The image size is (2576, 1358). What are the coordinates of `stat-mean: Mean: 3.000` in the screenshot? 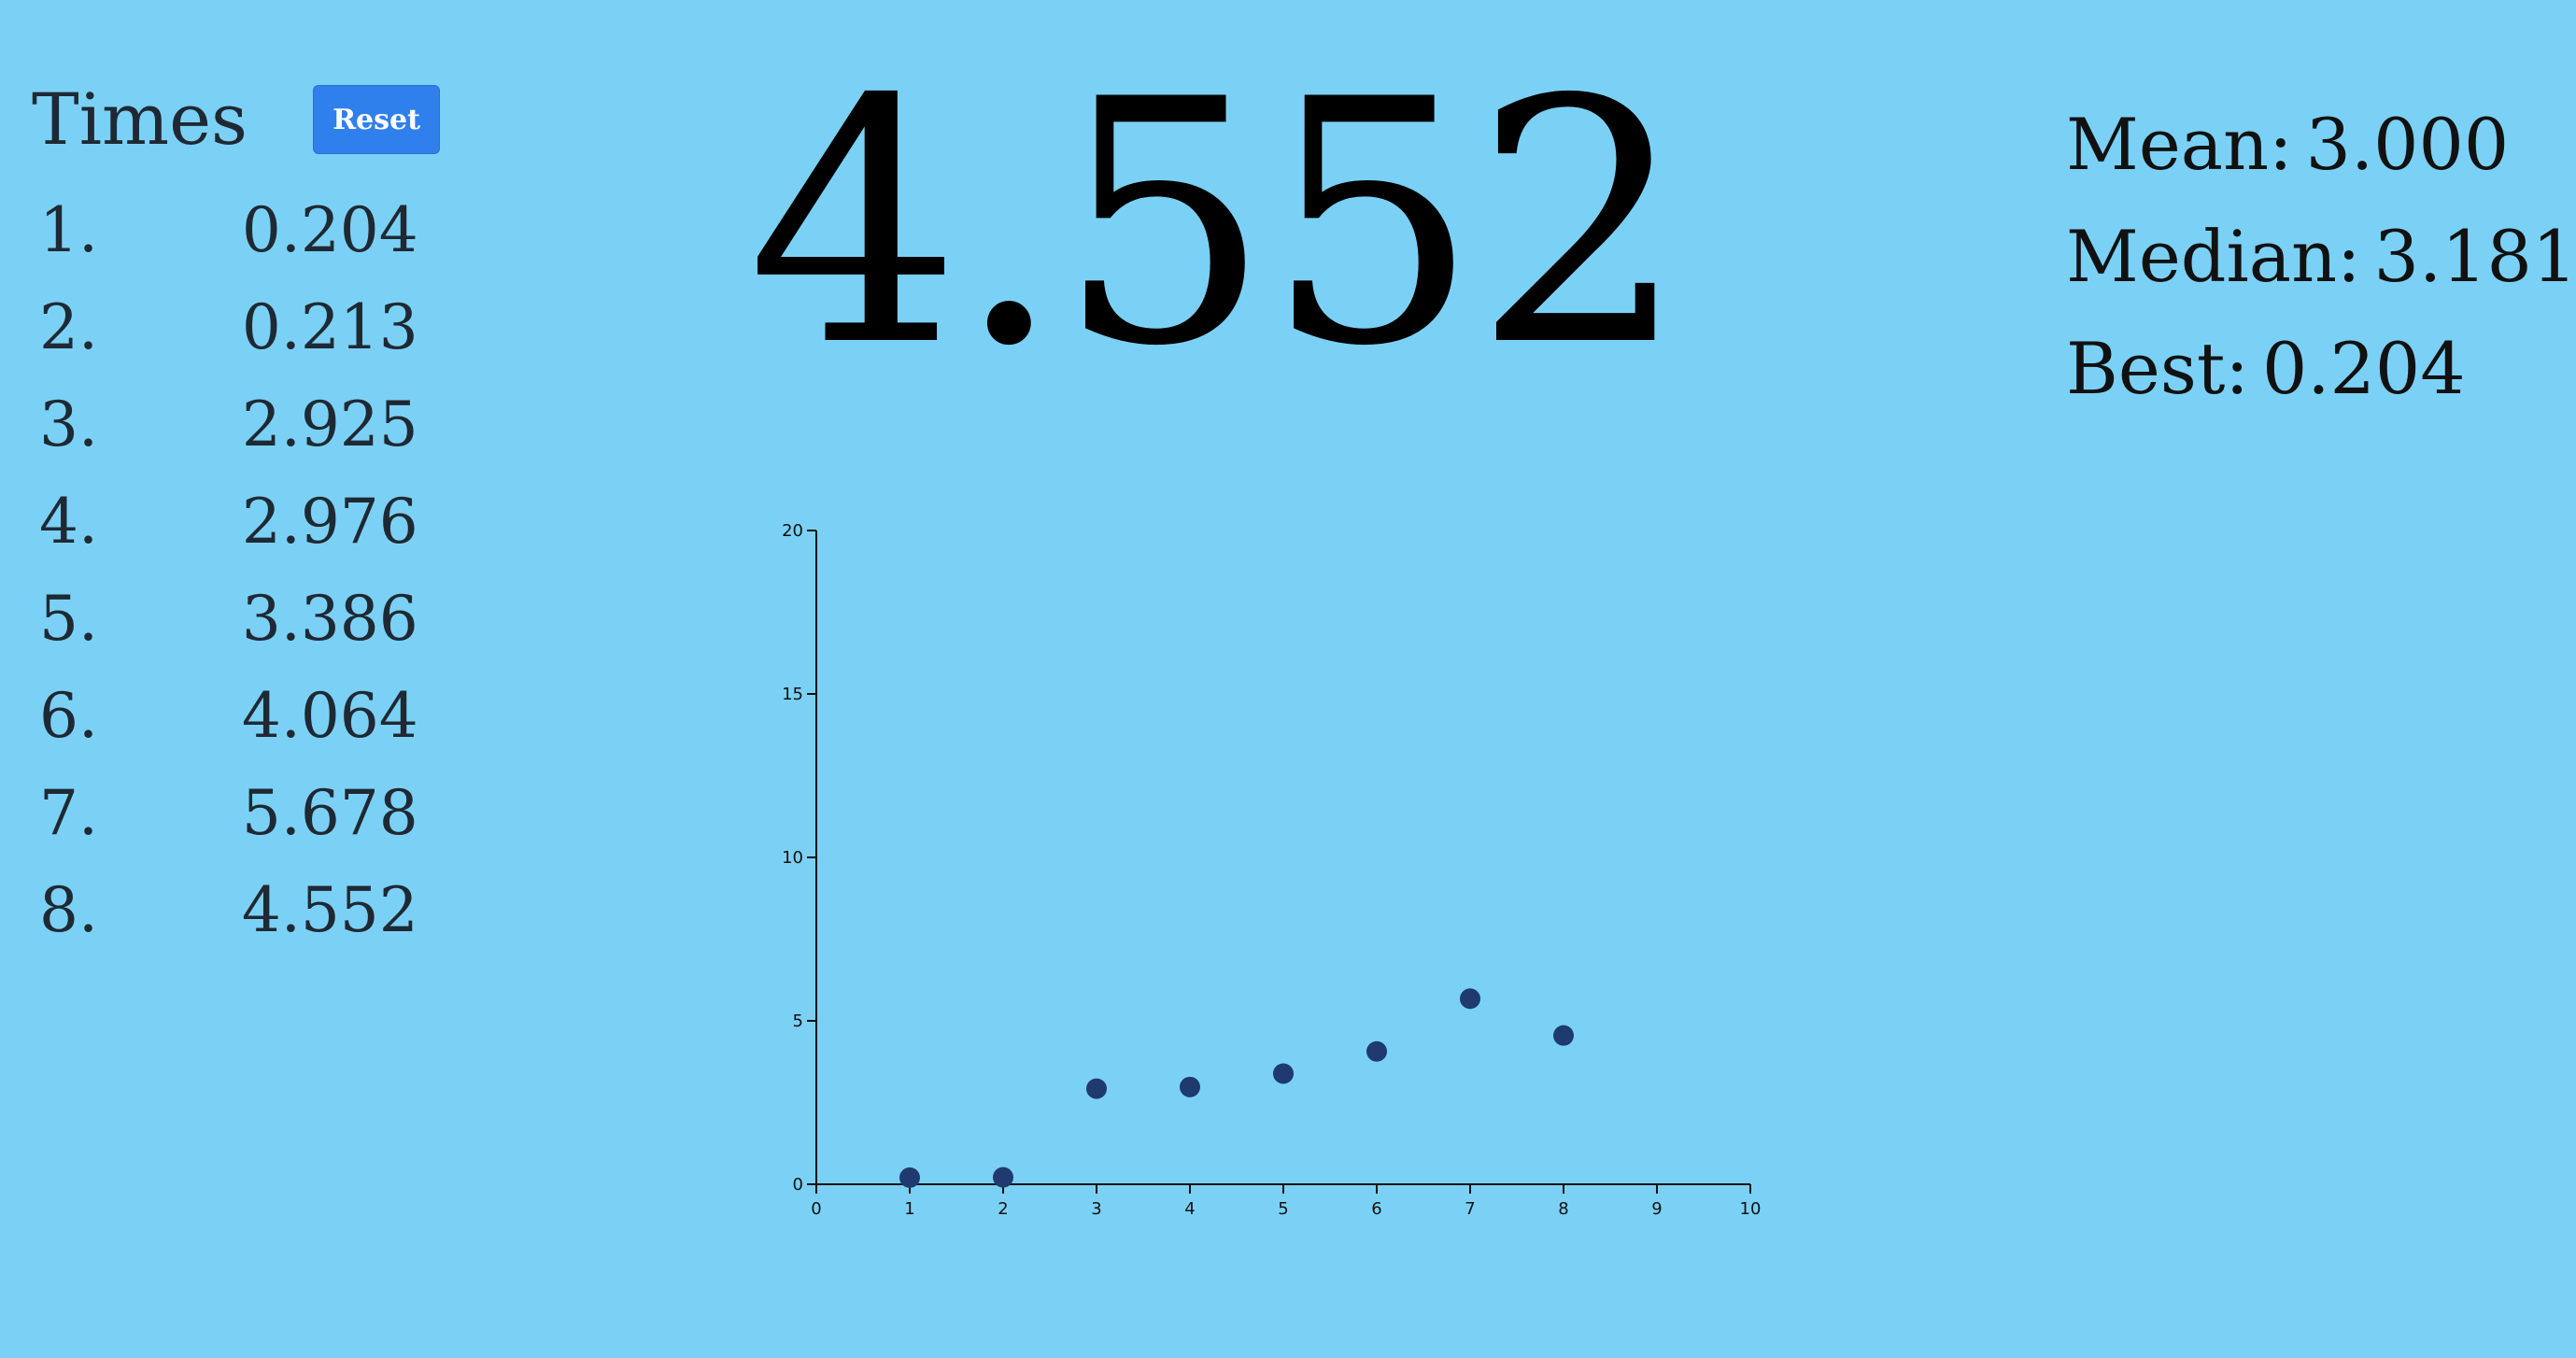 It's located at (2318, 144).